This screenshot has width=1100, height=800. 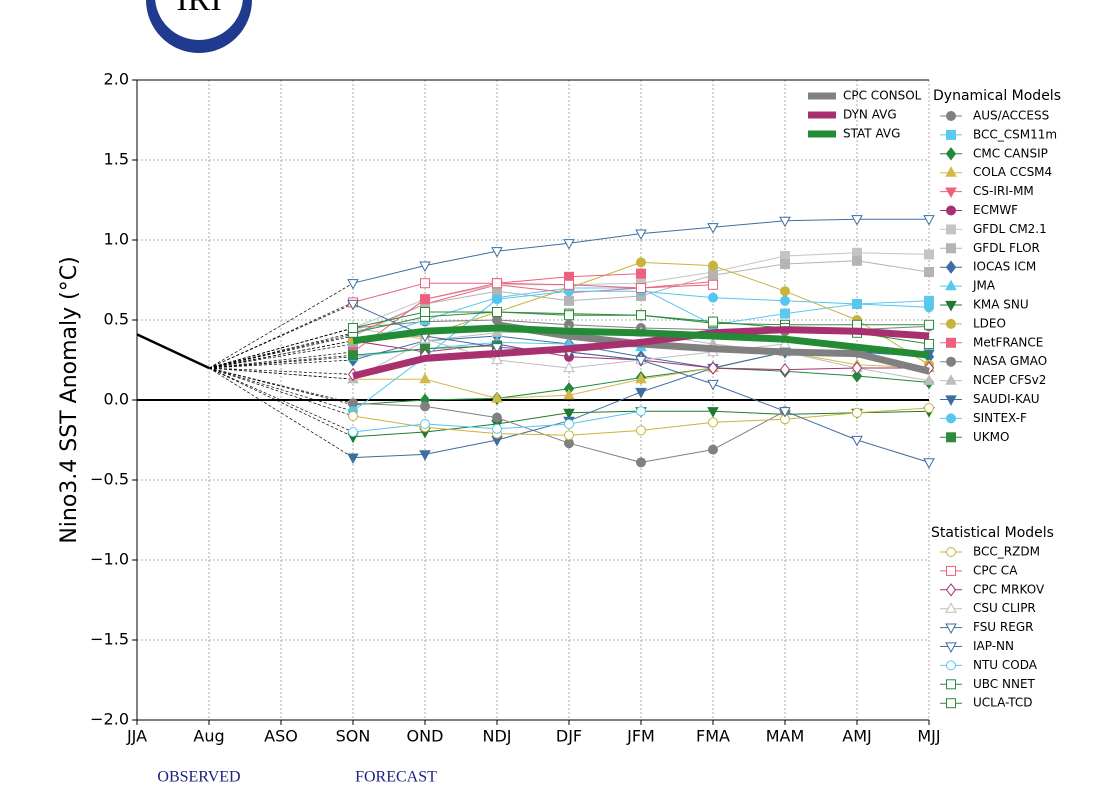 I want to click on legend-label: COLA CCSM4, so click(x=1012, y=172).